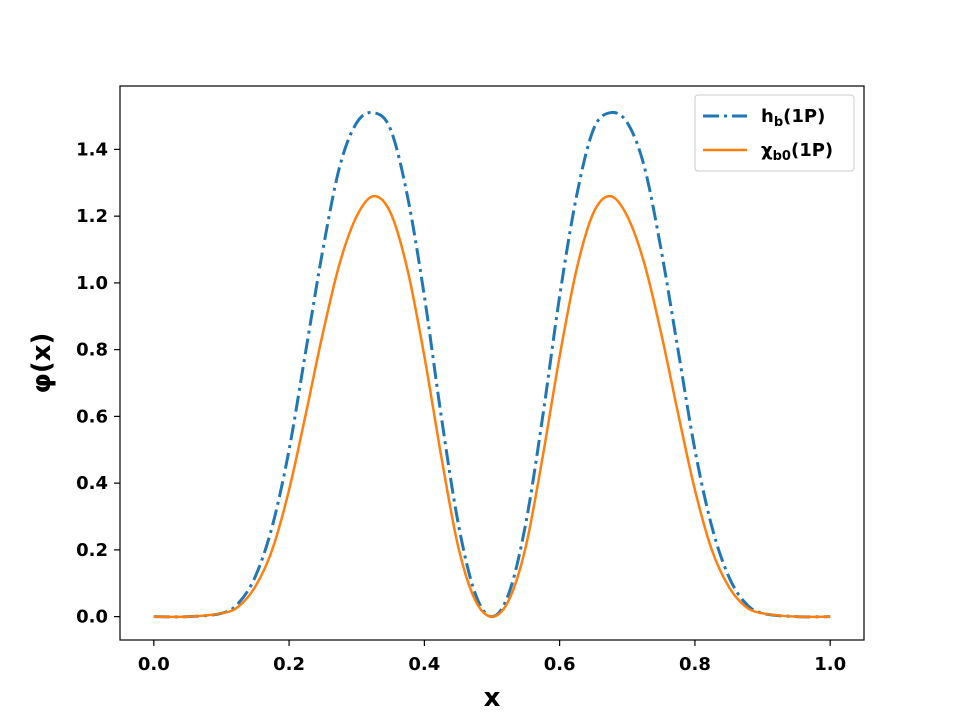  What do you see at coordinates (695, 664) in the screenshot?
I see `x-tick-label: 0.8` at bounding box center [695, 664].